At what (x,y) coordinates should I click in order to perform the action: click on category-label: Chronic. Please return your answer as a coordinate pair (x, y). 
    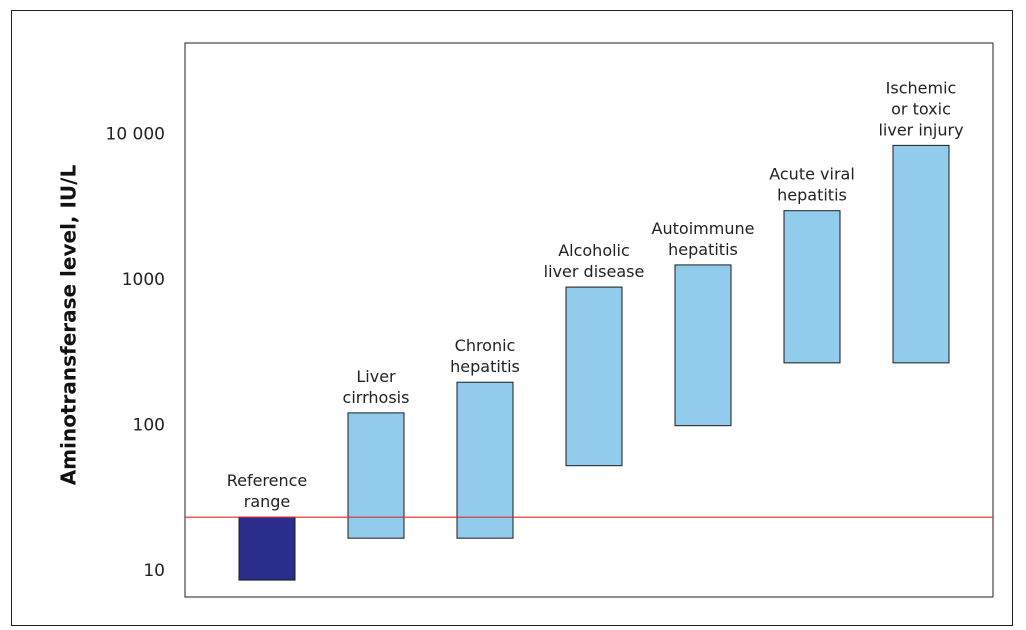
    Looking at the image, I should click on (485, 345).